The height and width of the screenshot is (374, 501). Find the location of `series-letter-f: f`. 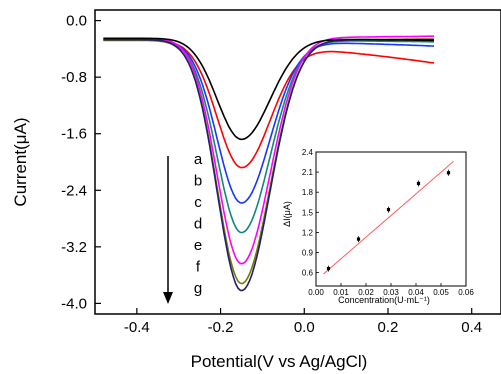

series-letter-f: f is located at coordinates (198, 267).